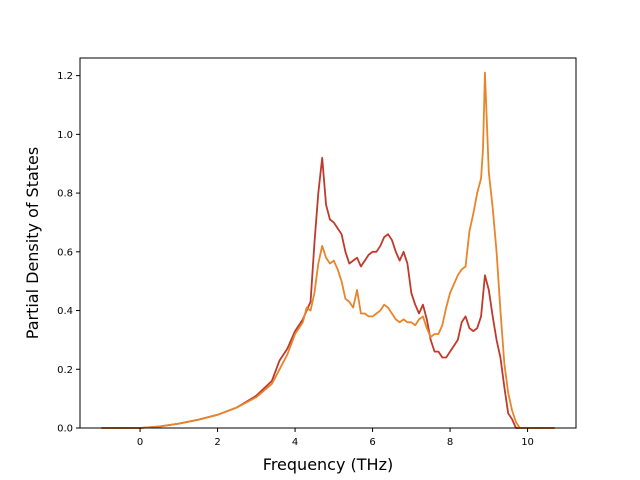  I want to click on y-tick-label: 1.0, so click(65, 135).